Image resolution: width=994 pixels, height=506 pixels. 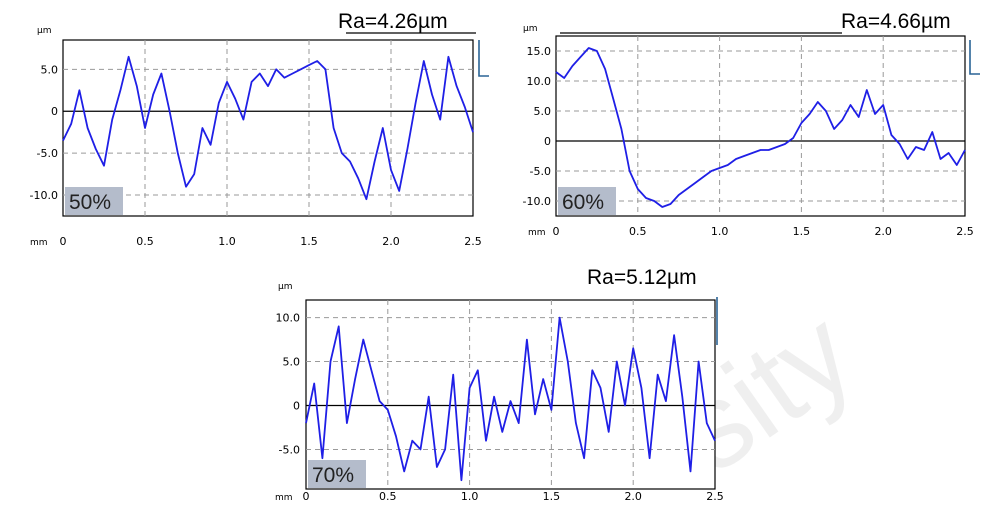 What do you see at coordinates (90, 202) in the screenshot?
I see `percent-label: 50%` at bounding box center [90, 202].